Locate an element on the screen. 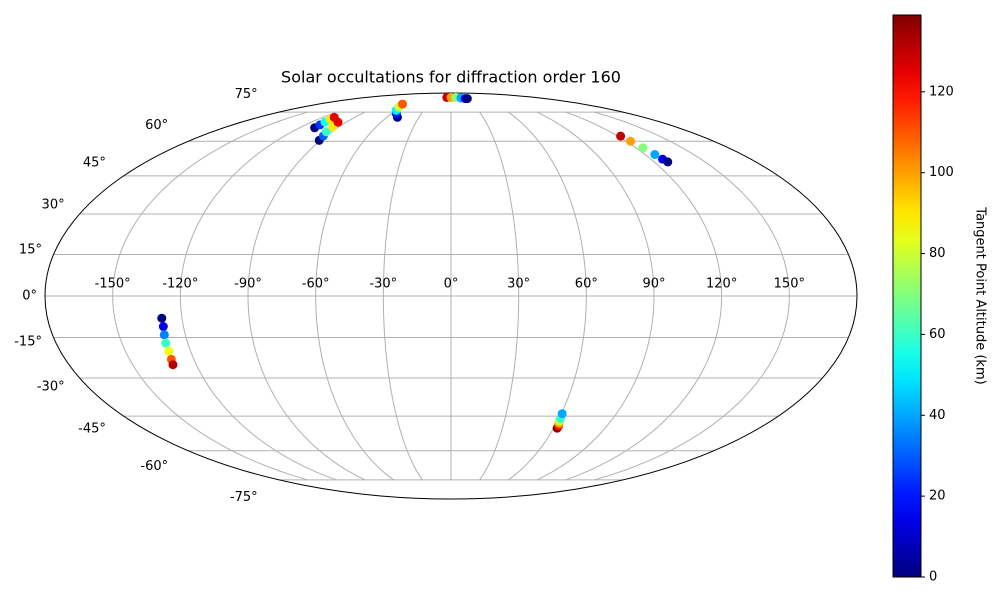 This screenshot has height=600, width=1000. y-tick-label: 30° is located at coordinates (53, 204).